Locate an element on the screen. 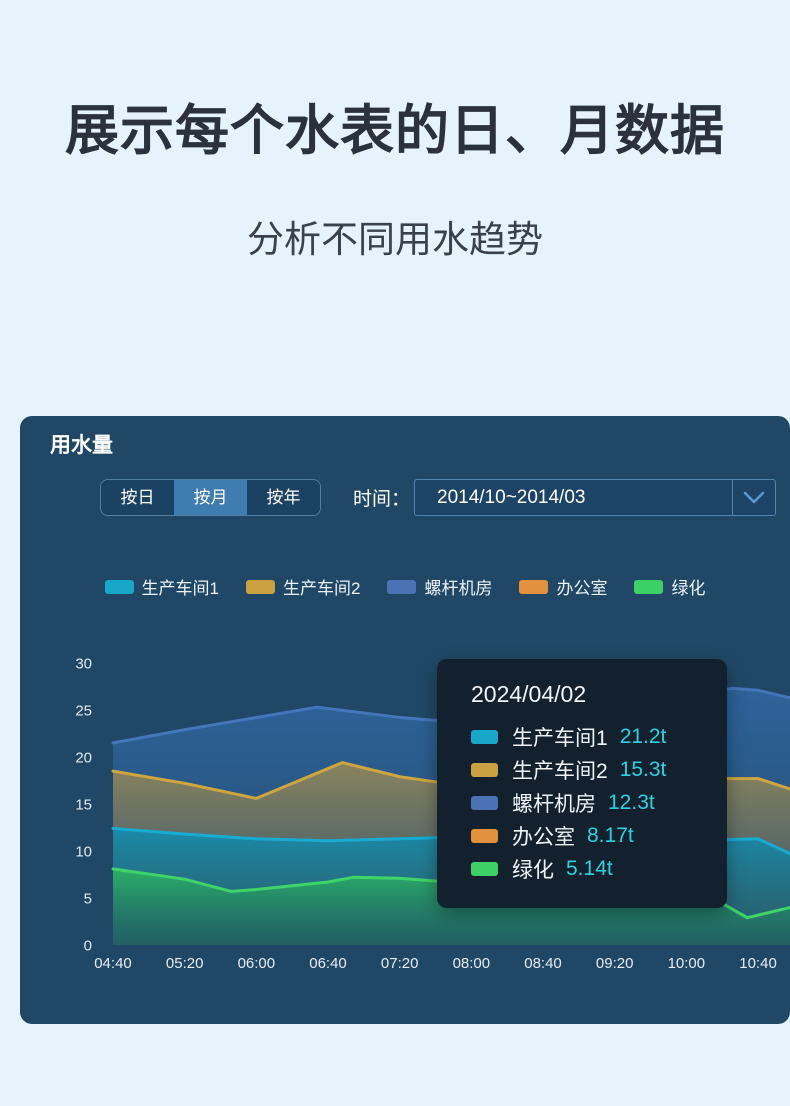 The height and width of the screenshot is (1106, 790). tooltip-date: 2024/04/02 is located at coordinates (529, 694).